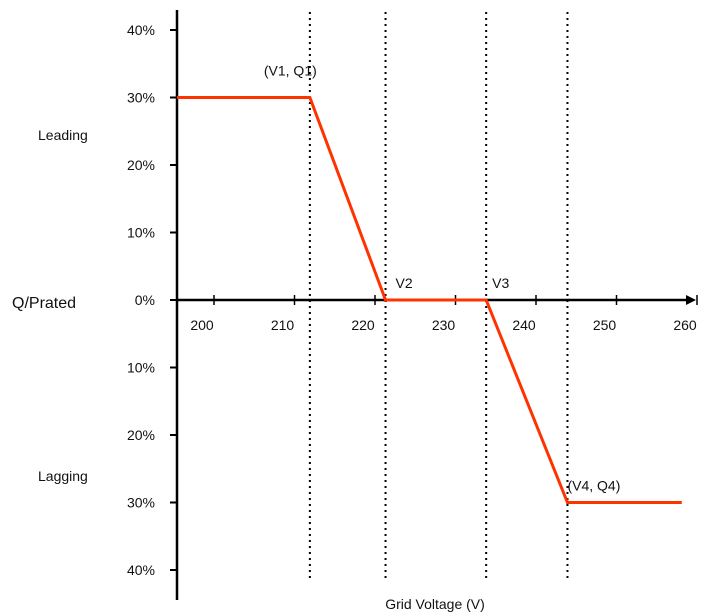  Describe the element at coordinates (141, 570) in the screenshot. I see `y-tick-label-8: 40%` at that location.